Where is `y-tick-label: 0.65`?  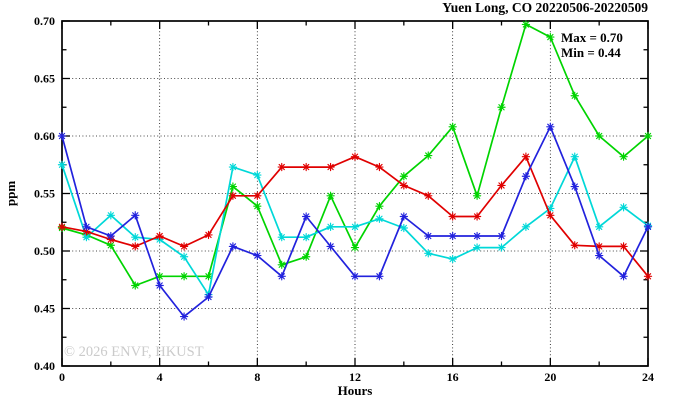 y-tick-label: 0.65 is located at coordinates (44, 79).